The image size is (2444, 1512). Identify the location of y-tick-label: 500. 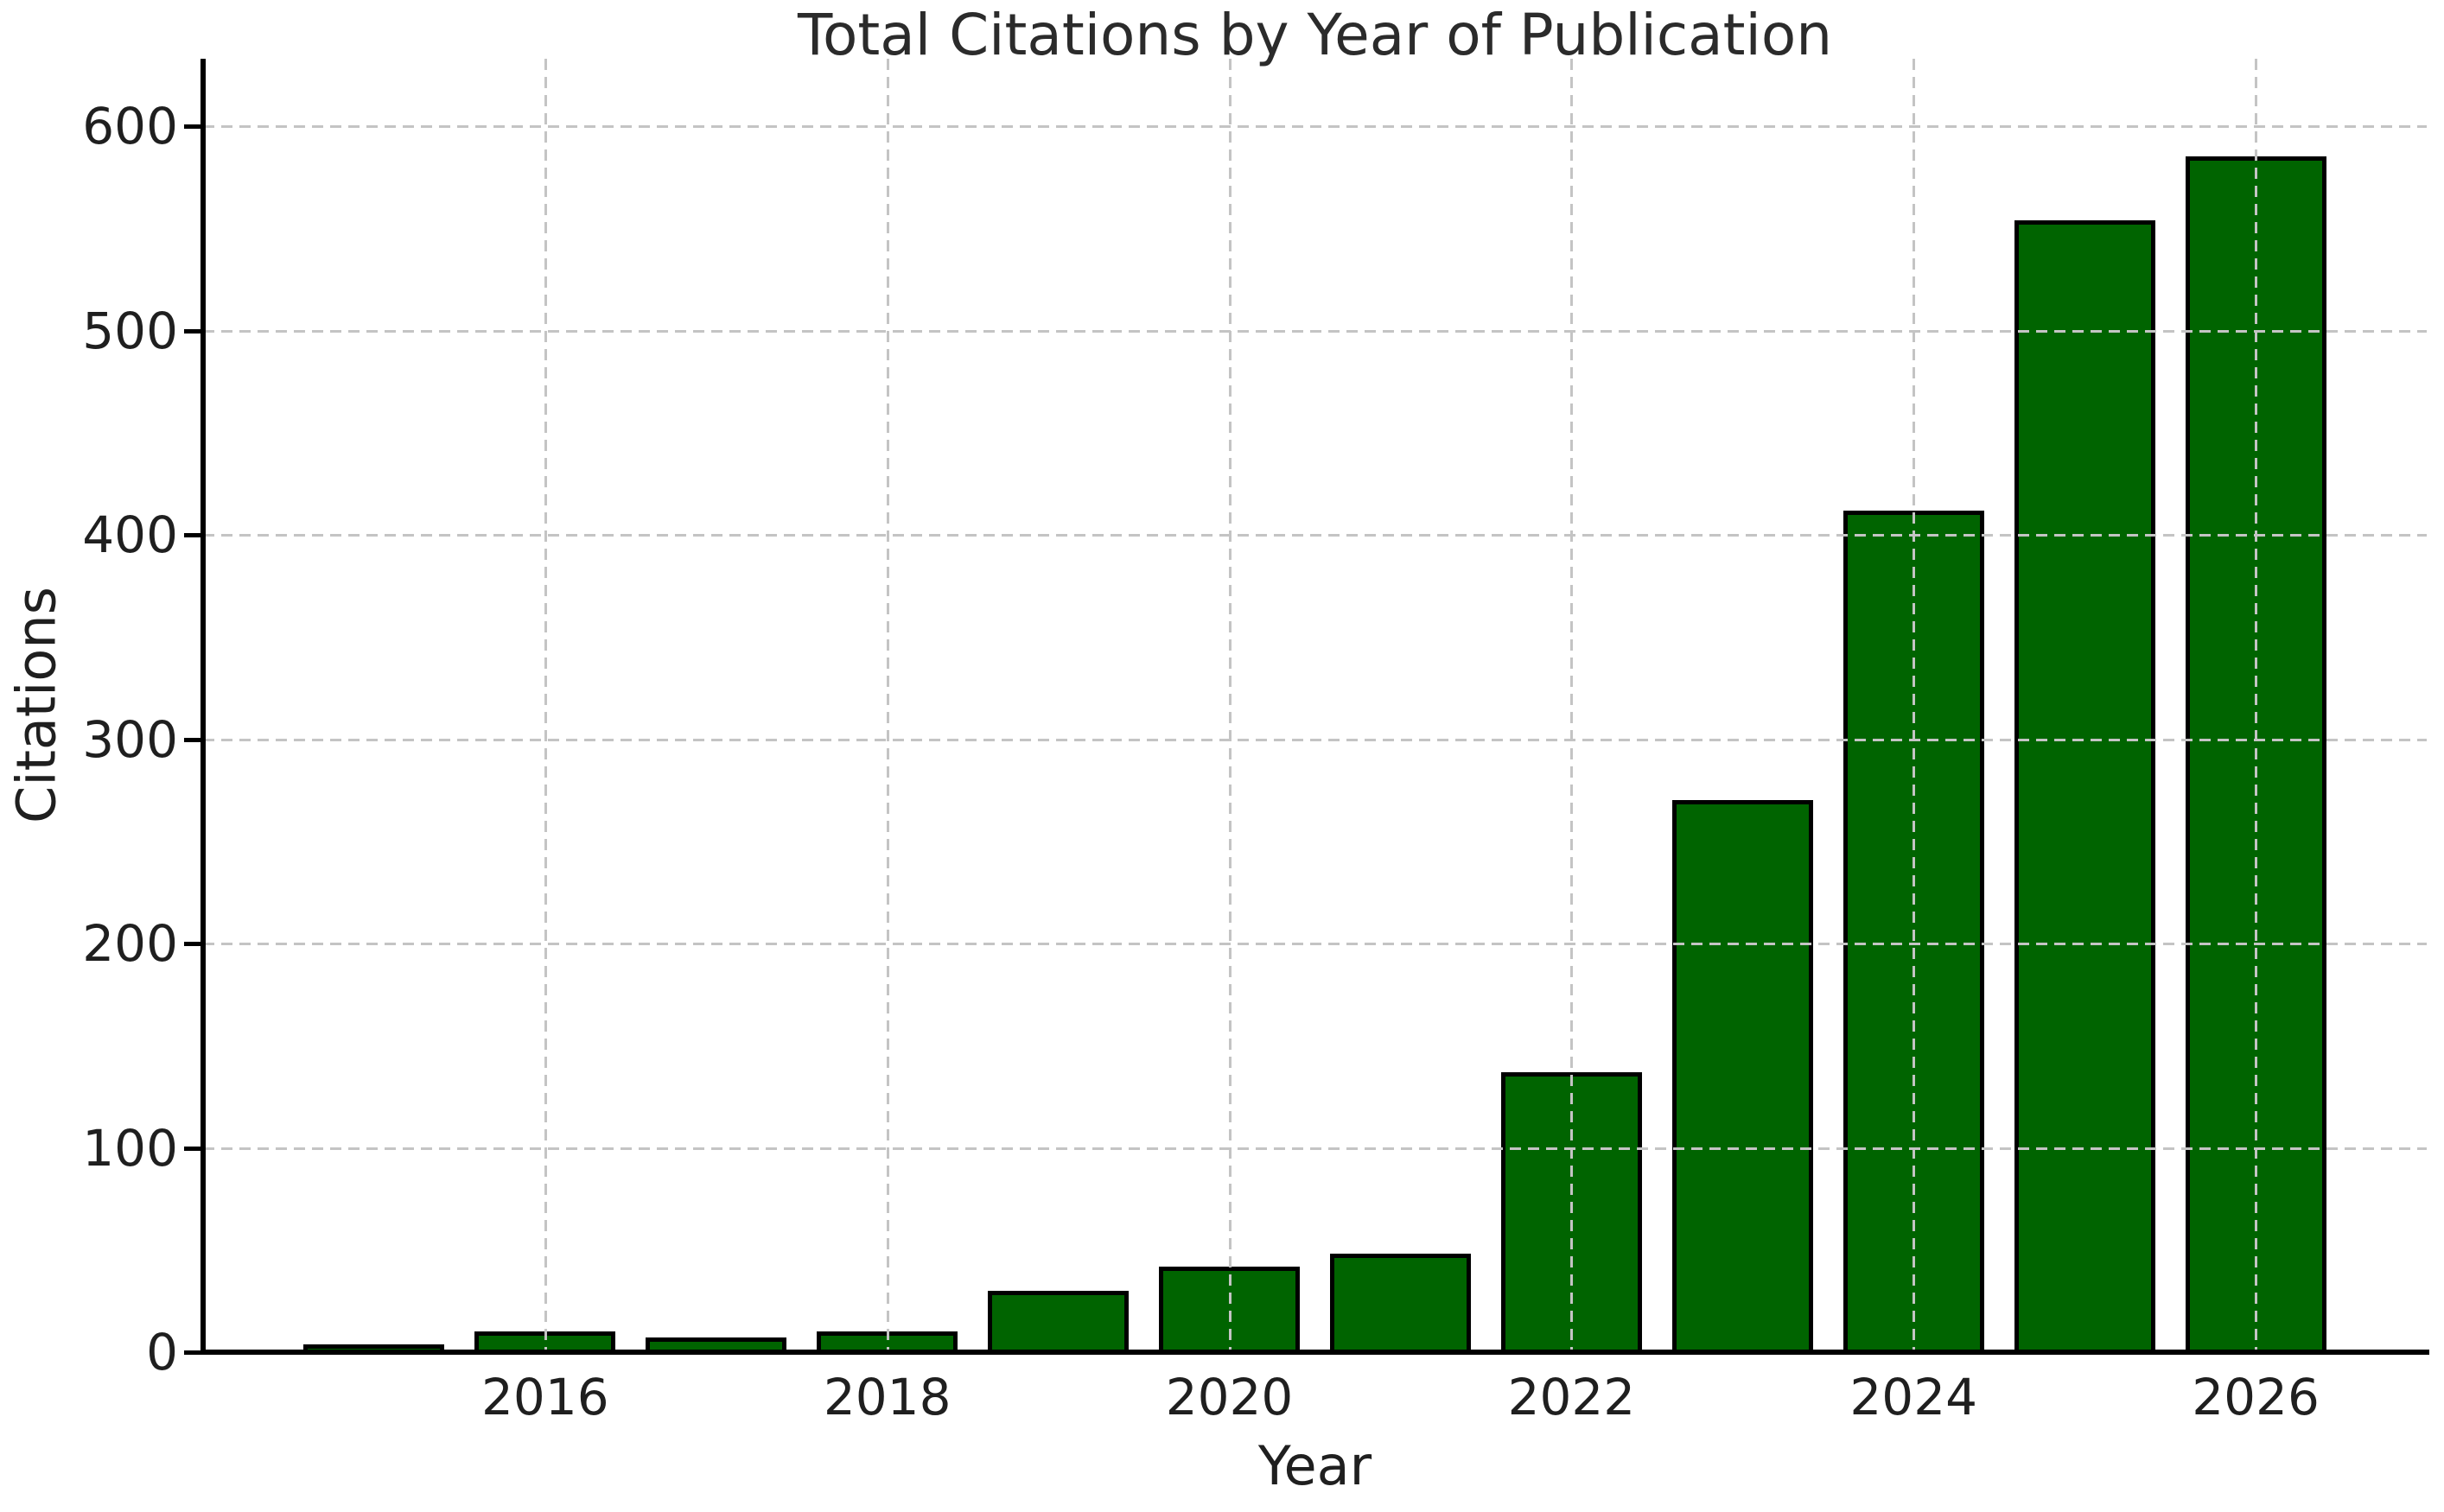
(130, 330).